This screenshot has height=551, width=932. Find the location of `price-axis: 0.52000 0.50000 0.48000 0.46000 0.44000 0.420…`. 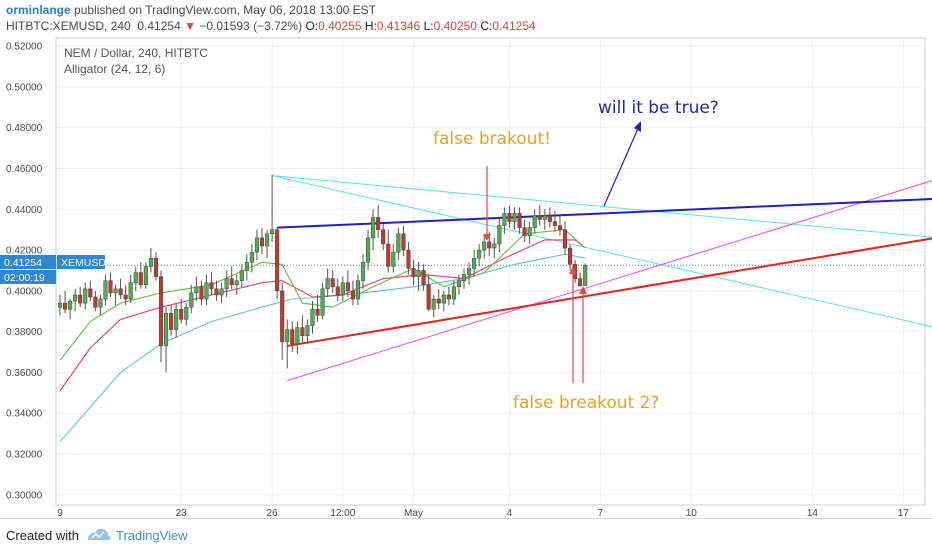

price-axis: 0.52000 0.50000 0.48000 0.46000 0.44000 0.420… is located at coordinates (31, 271).